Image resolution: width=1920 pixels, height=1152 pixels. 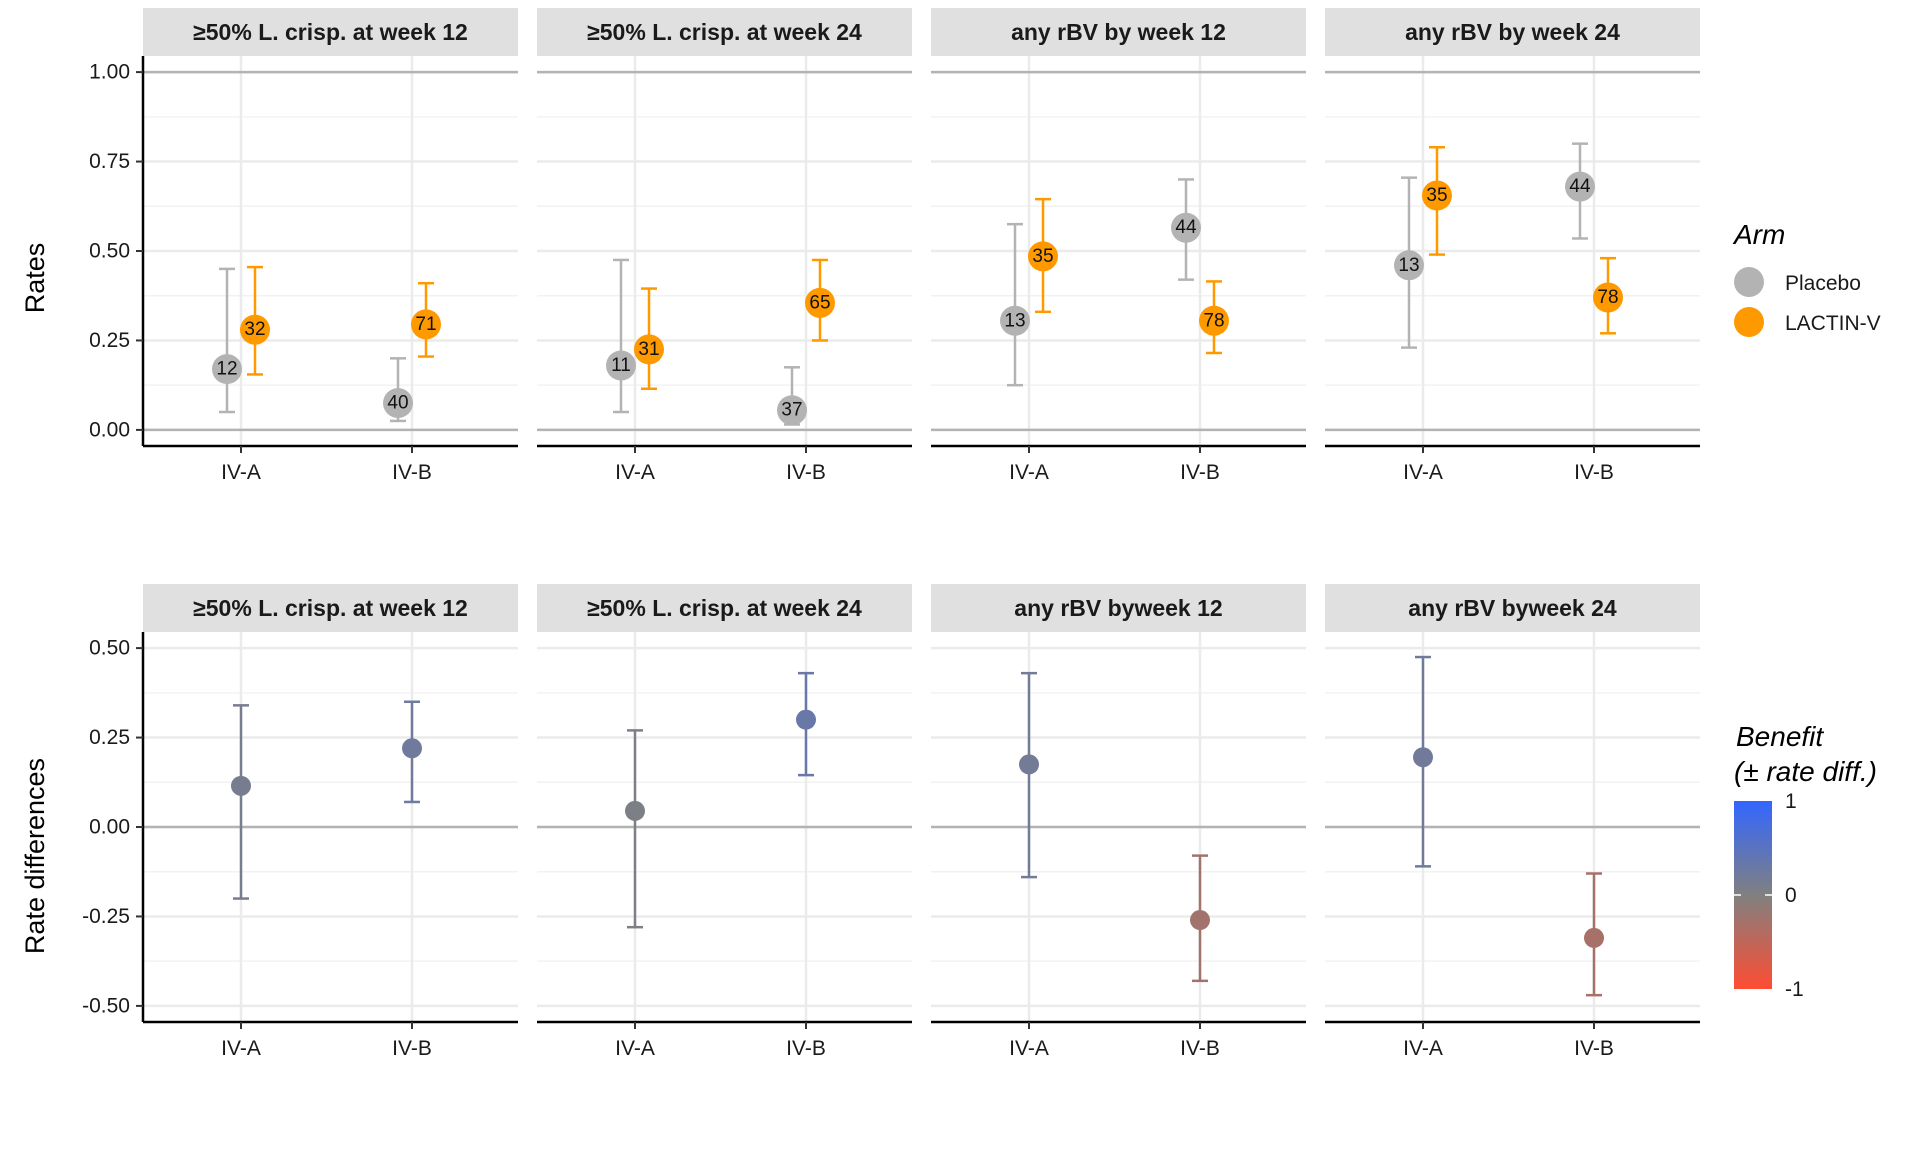 What do you see at coordinates (35, 856) in the screenshot?
I see `bottom-y-axis-title: Rate differences` at bounding box center [35, 856].